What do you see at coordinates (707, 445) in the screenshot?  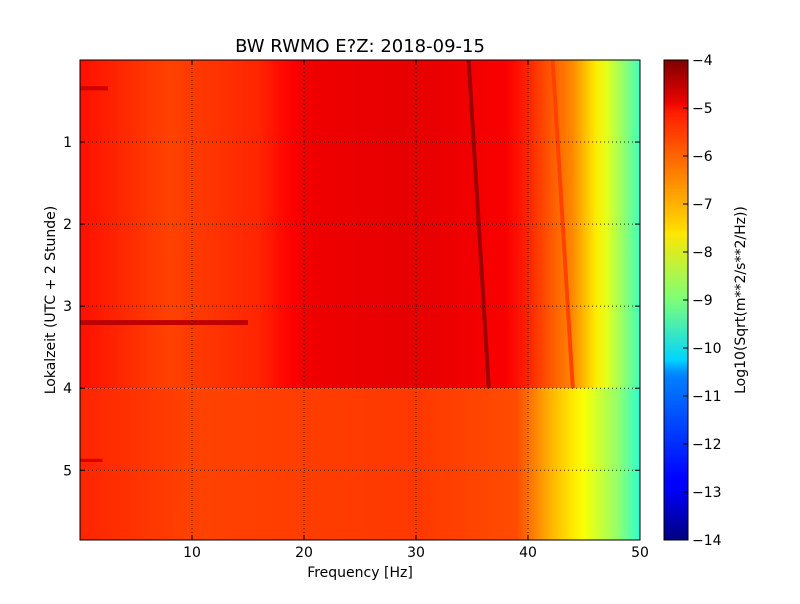 I see `colorbar-tick-label: −12` at bounding box center [707, 445].